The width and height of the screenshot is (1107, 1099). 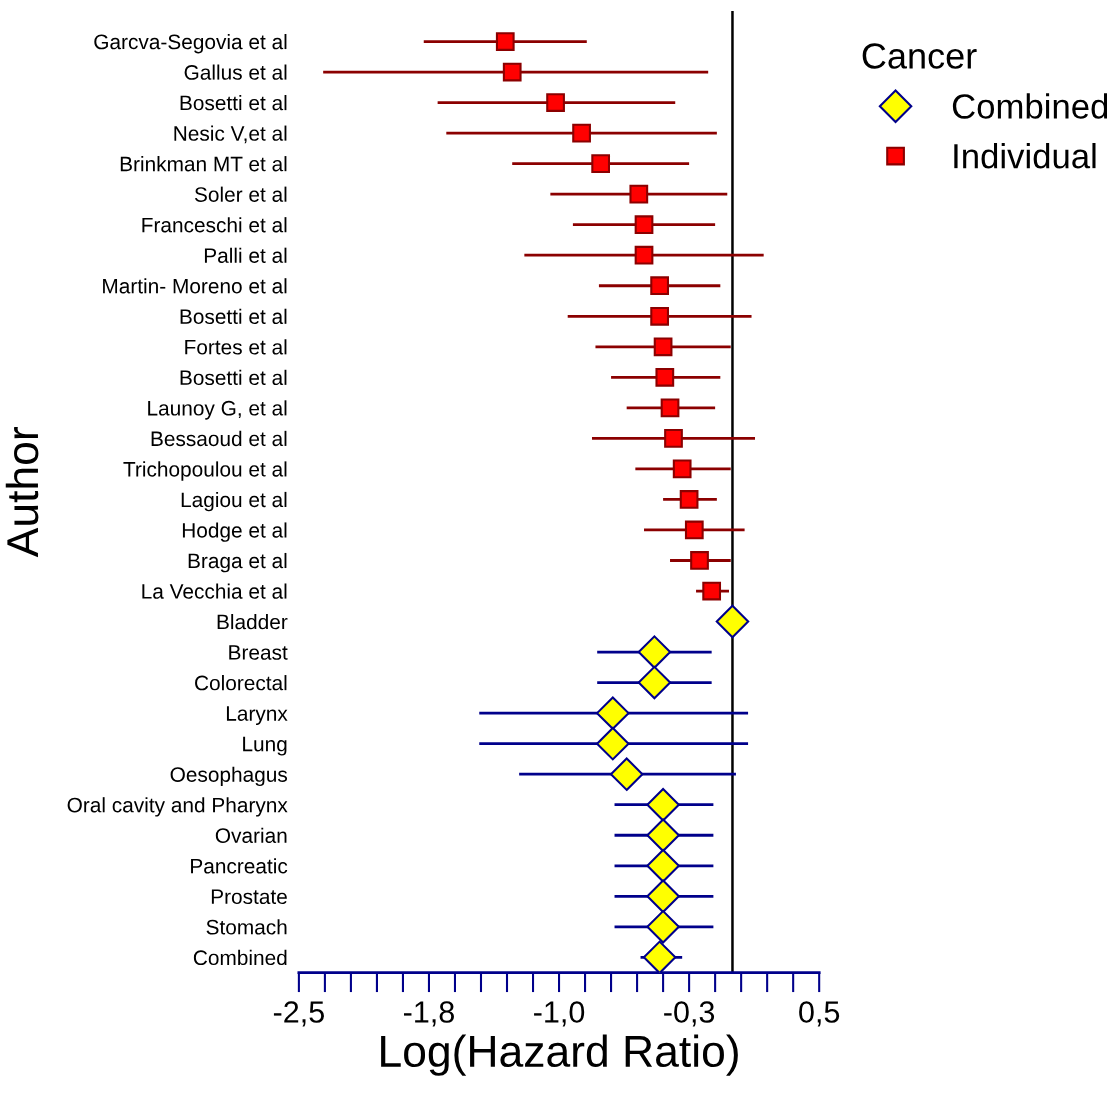 I want to click on y-tick-label: Bladder, so click(x=252, y=622).